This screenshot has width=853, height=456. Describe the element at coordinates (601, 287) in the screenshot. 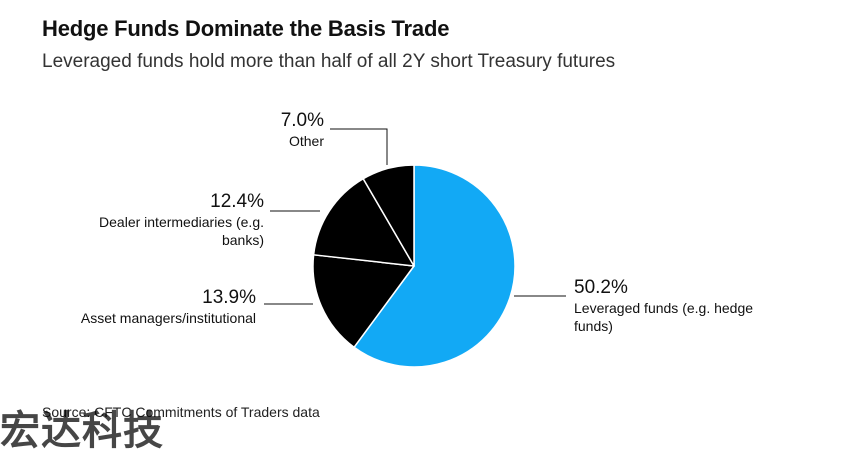

I see `slice-0-value-label: 50.2%` at that location.